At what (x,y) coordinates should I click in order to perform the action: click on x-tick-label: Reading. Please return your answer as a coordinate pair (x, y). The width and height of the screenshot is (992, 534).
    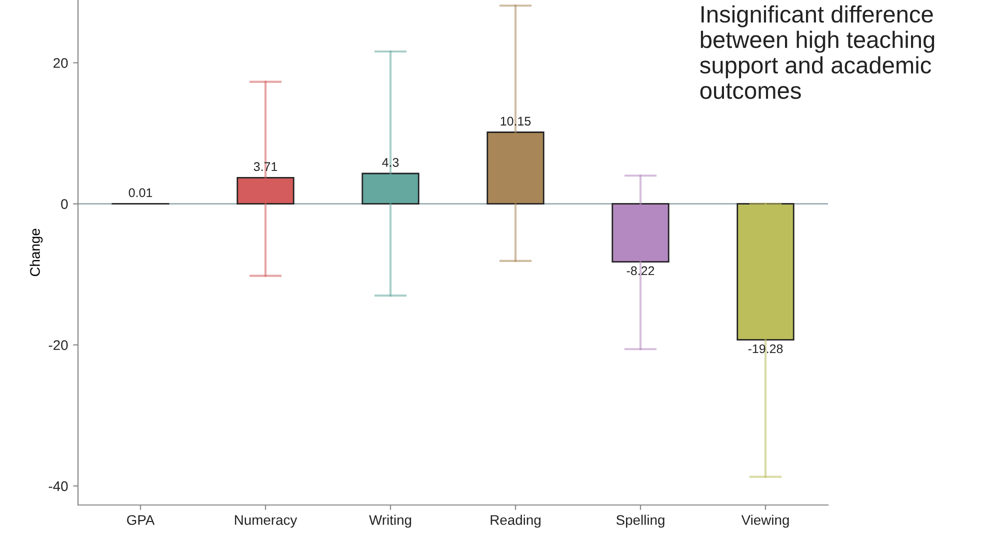
    Looking at the image, I should click on (515, 521).